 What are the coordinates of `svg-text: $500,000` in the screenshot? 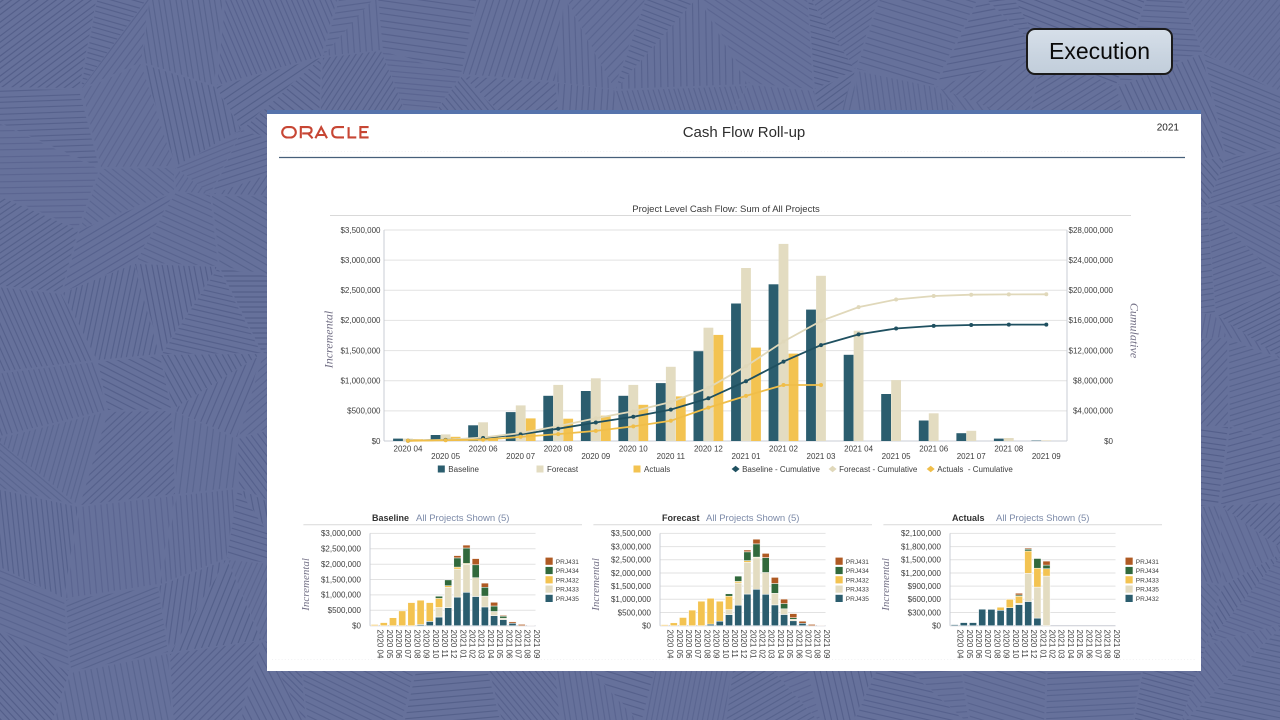 It's located at (635, 612).